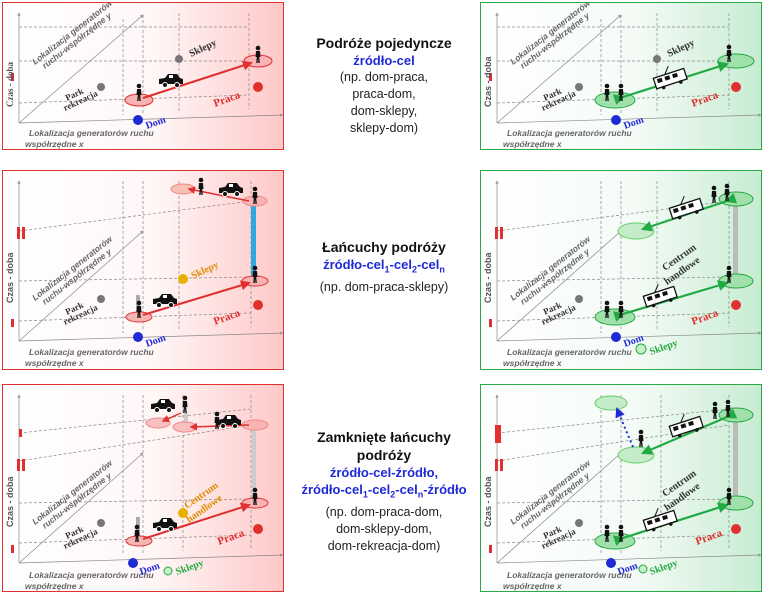 This screenshot has width=778, height=610. I want to click on row1-desc-4: sklepy-dom), so click(384, 128).